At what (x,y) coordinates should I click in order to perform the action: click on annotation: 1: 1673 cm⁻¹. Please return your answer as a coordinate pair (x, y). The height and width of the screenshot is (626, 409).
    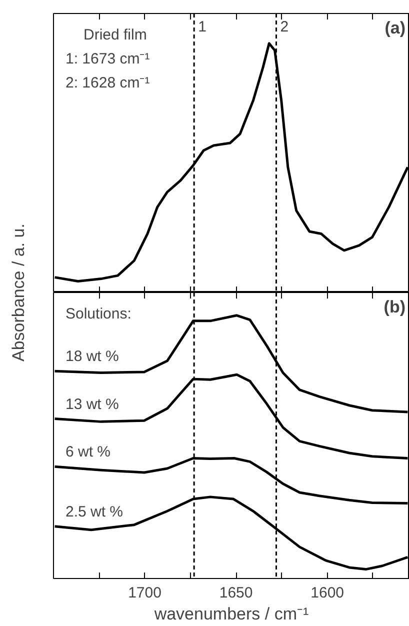
    Looking at the image, I should click on (108, 59).